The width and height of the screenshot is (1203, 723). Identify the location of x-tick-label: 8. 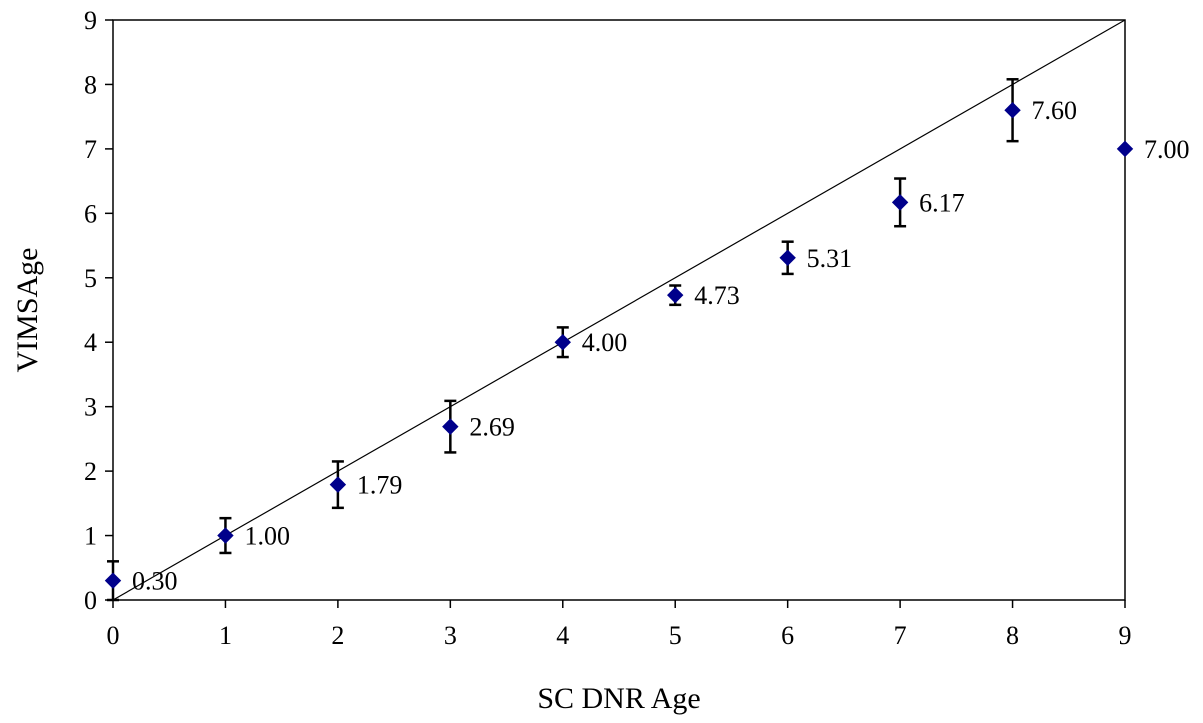
(1012, 635).